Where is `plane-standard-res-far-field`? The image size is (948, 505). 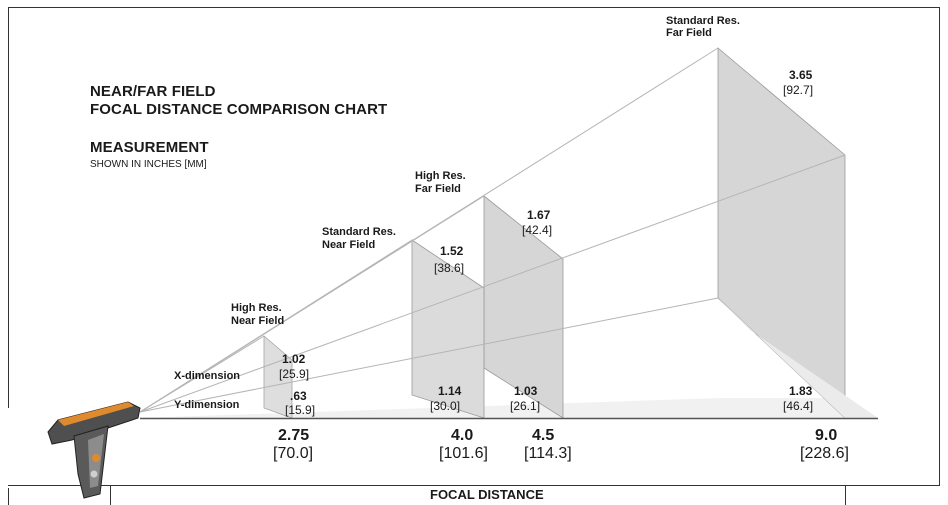 plane-standard-res-far-field is located at coordinates (797, 233).